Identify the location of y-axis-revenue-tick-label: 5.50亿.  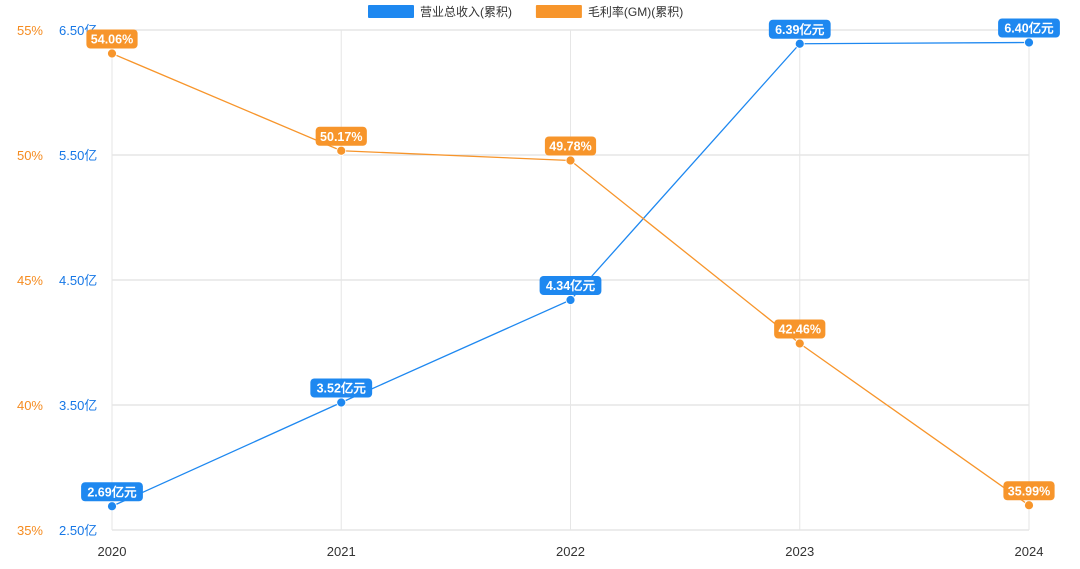
(78, 155).